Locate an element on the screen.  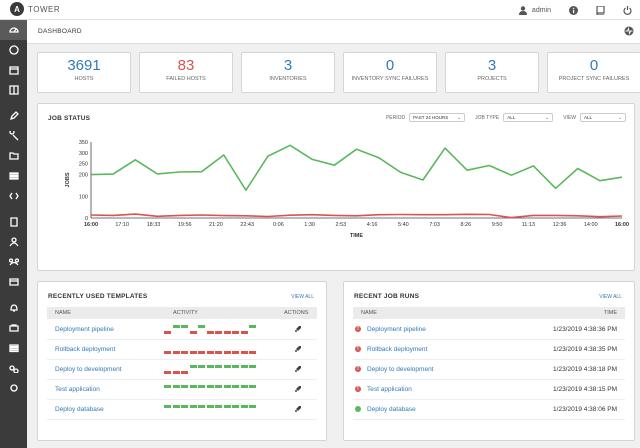
sidebar-item-applications is located at coordinates (13, 368).